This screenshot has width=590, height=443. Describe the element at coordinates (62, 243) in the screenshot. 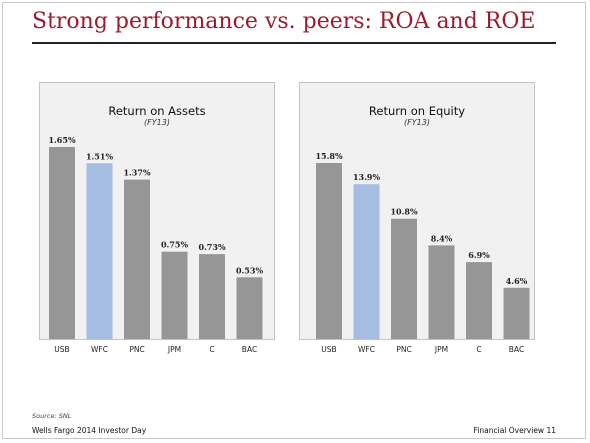

I see `roa-bar-usb` at that location.